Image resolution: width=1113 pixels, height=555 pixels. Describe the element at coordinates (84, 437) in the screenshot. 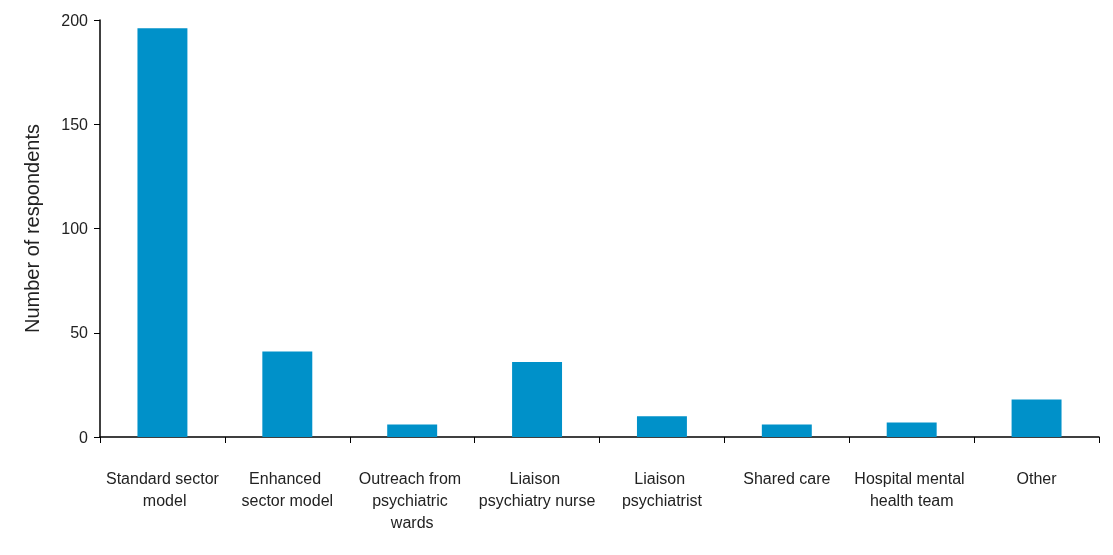

I see `y-tick-label: 0` at that location.